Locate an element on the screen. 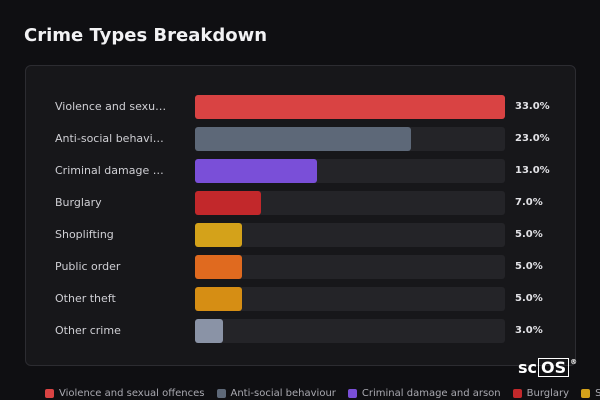 This screenshot has width=600, height=400. category-label: Public order is located at coordinates (88, 266).